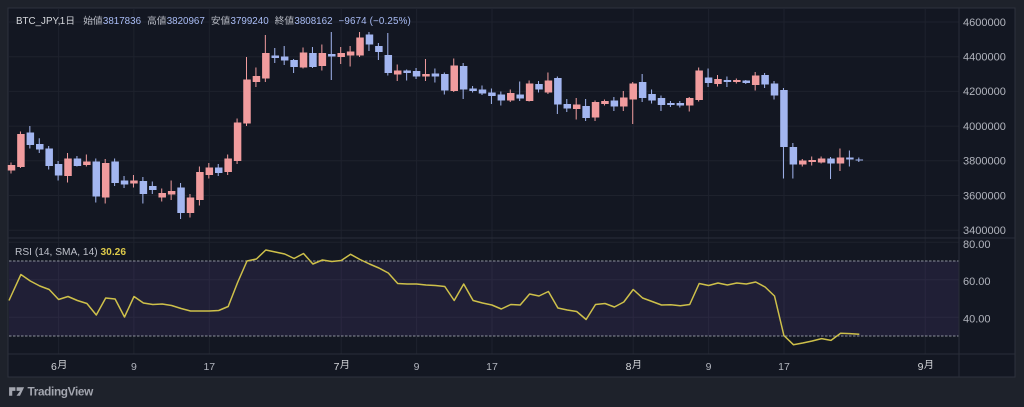 The width and height of the screenshot is (1024, 407). What do you see at coordinates (984, 162) in the screenshot?
I see `svg-text: 3800000` at bounding box center [984, 162].